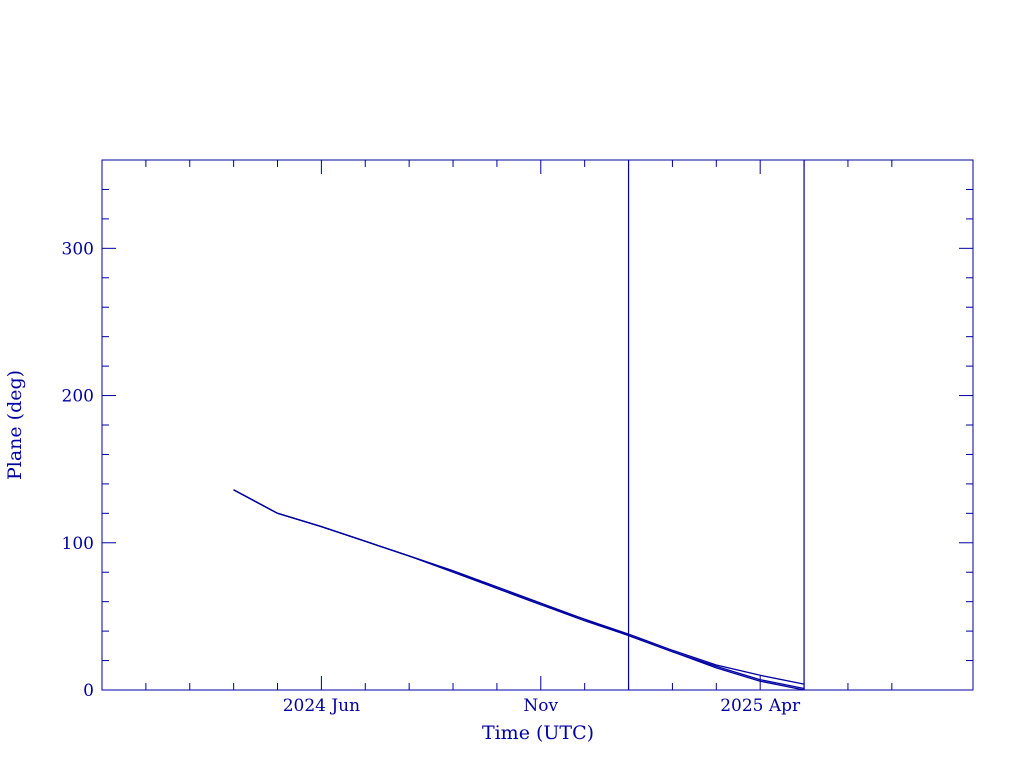 Image resolution: width=1024 pixels, height=768 pixels. Describe the element at coordinates (78, 249) in the screenshot. I see `y-tick-label: 300` at that location.